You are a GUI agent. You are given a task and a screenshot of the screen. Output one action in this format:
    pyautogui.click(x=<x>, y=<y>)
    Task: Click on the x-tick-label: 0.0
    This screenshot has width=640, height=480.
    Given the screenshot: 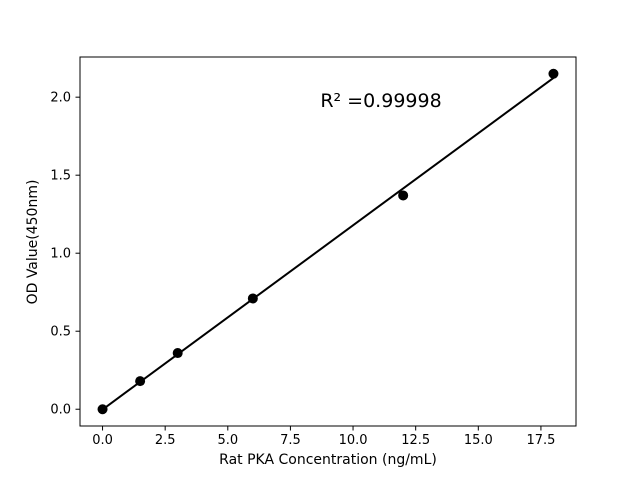 What is the action you would take?
    pyautogui.click(x=102, y=440)
    